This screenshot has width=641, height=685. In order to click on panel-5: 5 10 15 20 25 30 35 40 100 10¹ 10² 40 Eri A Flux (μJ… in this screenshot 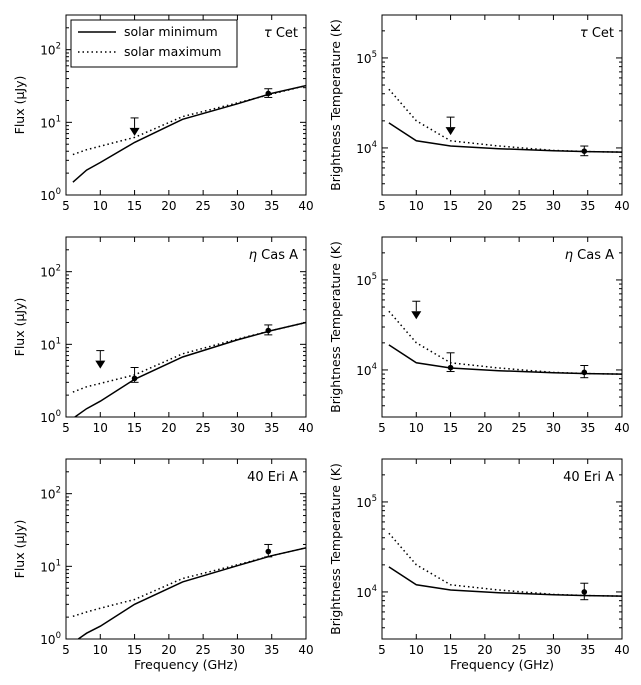, I will do `click(163, 565)`.